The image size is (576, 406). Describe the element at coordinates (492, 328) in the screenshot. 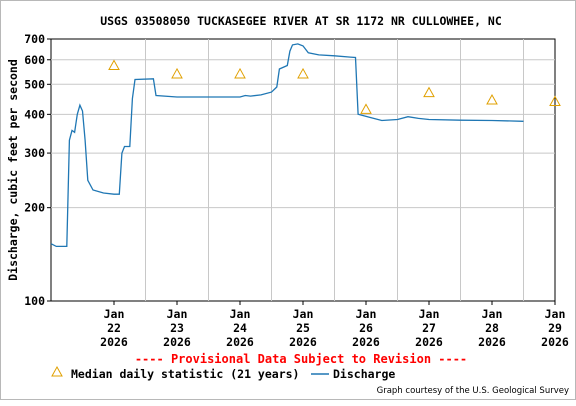

I see `x-tick-label-day: 28` at that location.